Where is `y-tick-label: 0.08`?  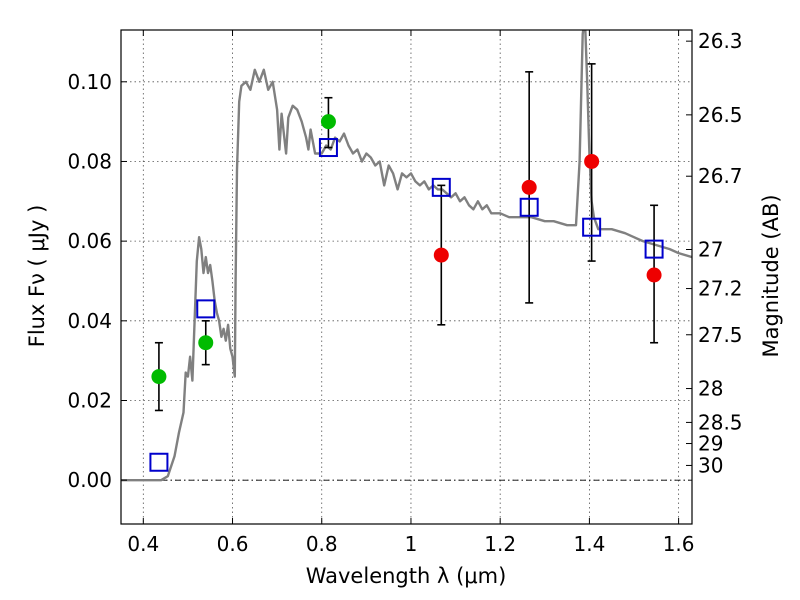 y-tick-label: 0.08 is located at coordinates (89, 161).